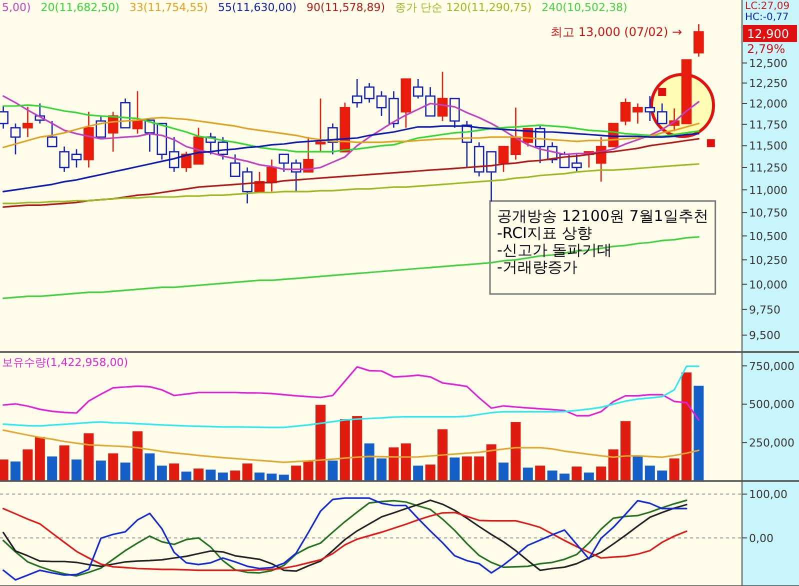 The height and width of the screenshot is (586, 799). What do you see at coordinates (768, 103) in the screenshot?
I see `y-tick-label: 12,000` at bounding box center [768, 103].